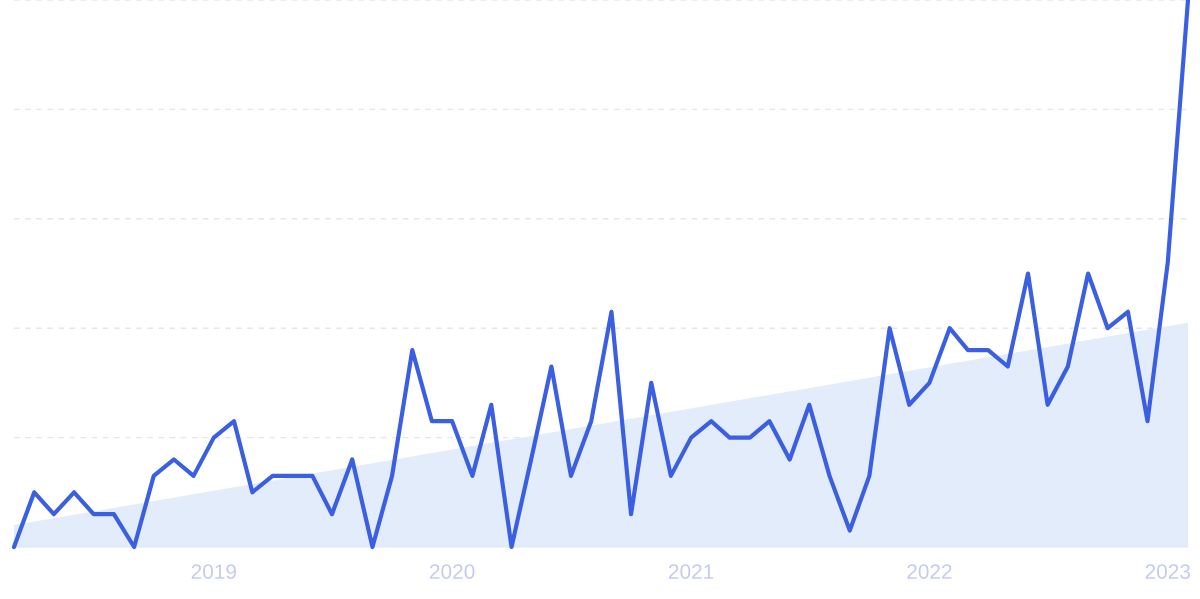  What do you see at coordinates (213, 571) in the screenshot?
I see `x-tick-label: 2019` at bounding box center [213, 571].